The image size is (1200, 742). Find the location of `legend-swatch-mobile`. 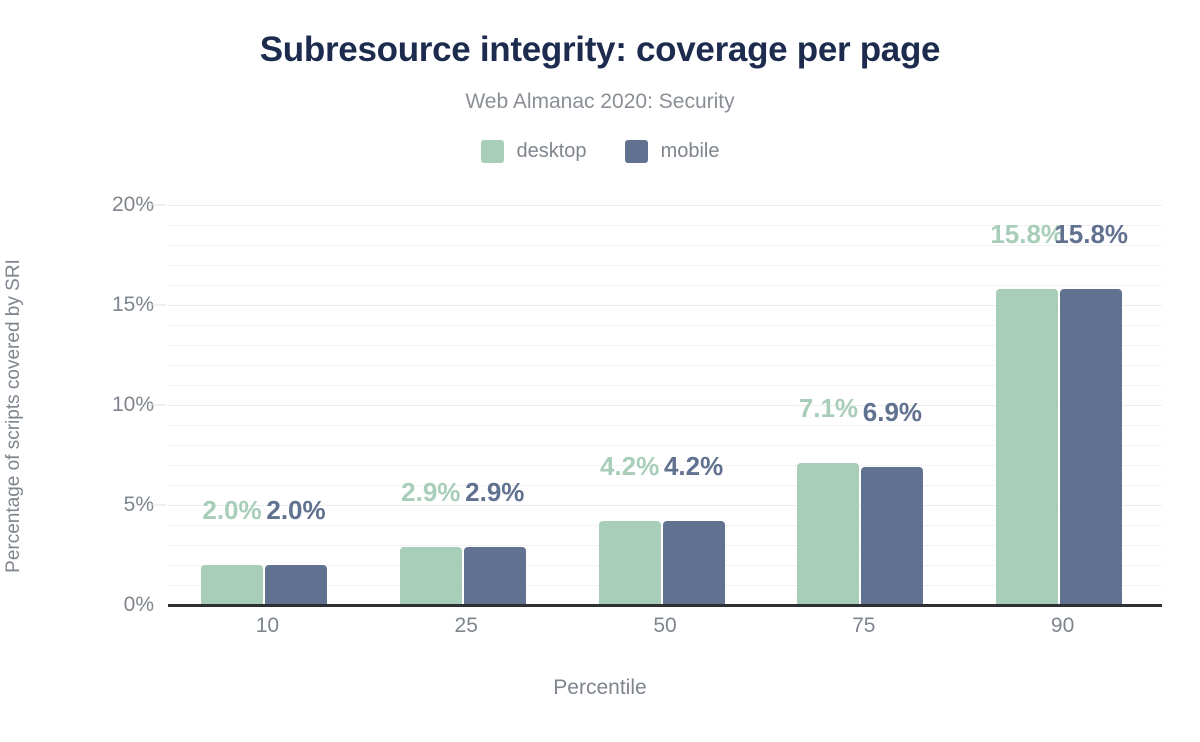

legend-swatch-mobile is located at coordinates (636, 151).